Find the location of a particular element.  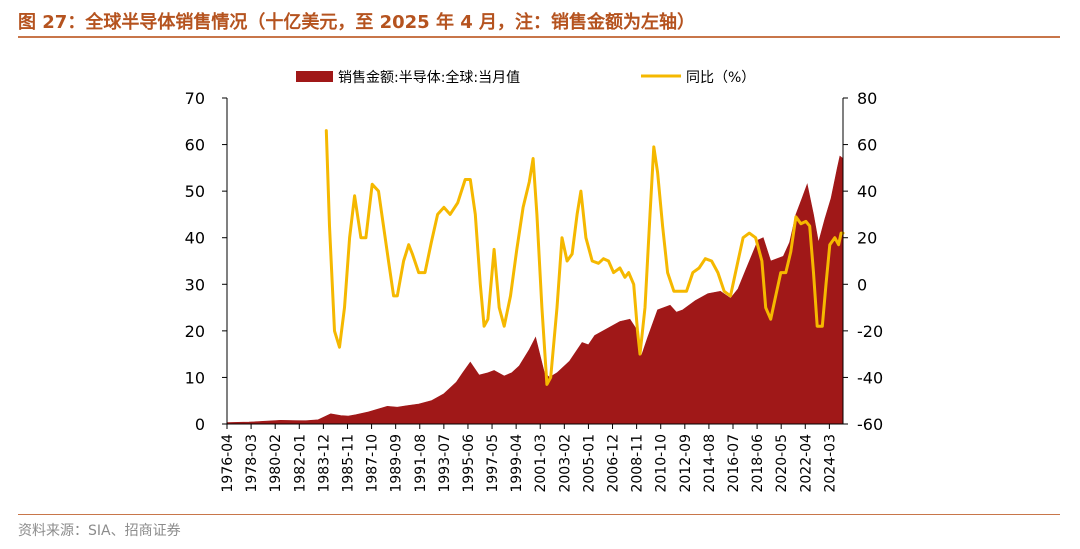

legend-yoy-label: 同比（%） is located at coordinates (720, 78).